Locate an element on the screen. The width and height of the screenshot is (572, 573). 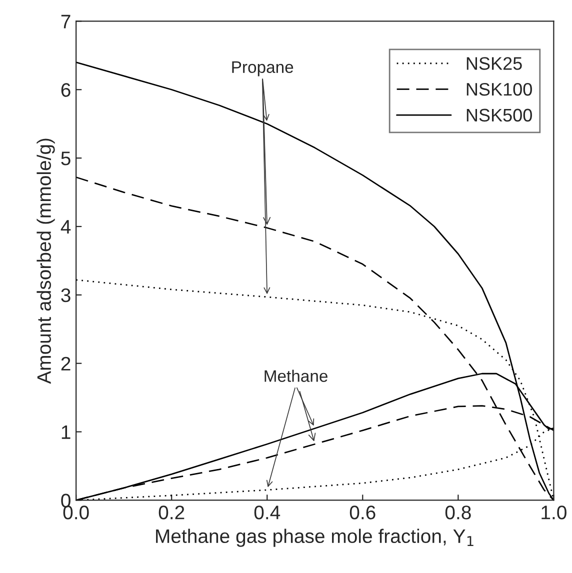
annotation: Propane is located at coordinates (263, 68).